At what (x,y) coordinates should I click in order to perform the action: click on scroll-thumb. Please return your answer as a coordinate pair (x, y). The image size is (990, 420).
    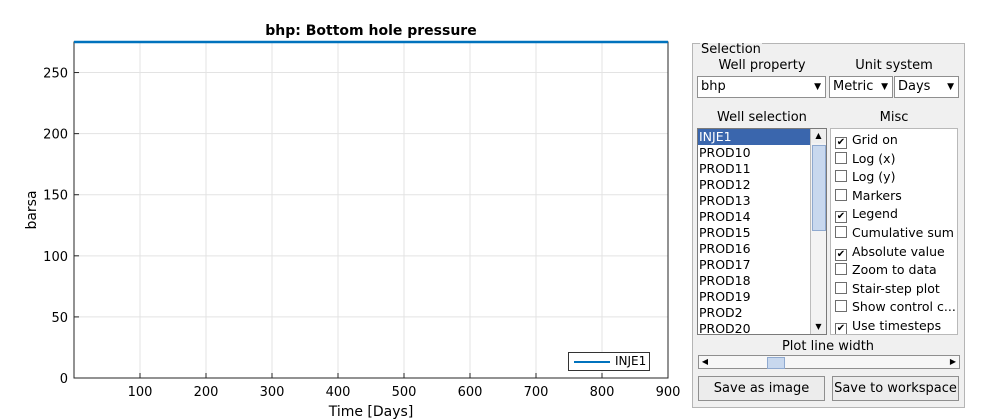
    Looking at the image, I should click on (819, 188).